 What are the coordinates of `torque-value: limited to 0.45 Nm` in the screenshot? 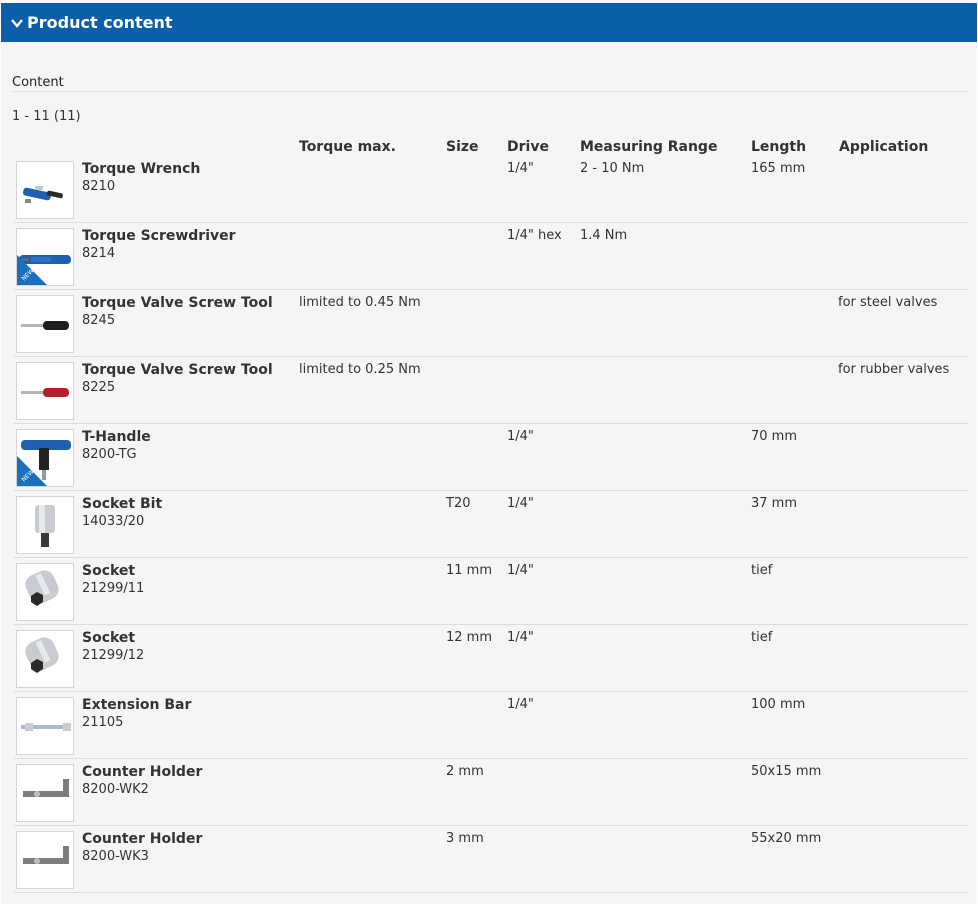 It's located at (360, 302).